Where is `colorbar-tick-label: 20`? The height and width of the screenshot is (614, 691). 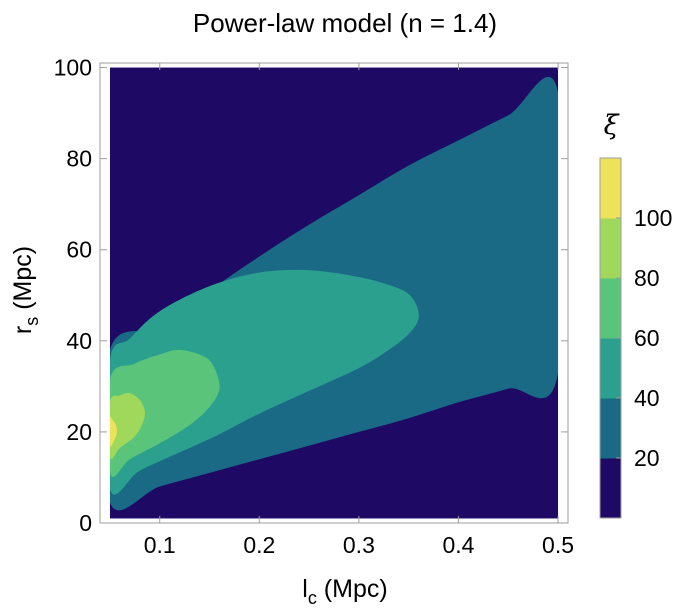 colorbar-tick-label: 20 is located at coordinates (647, 458).